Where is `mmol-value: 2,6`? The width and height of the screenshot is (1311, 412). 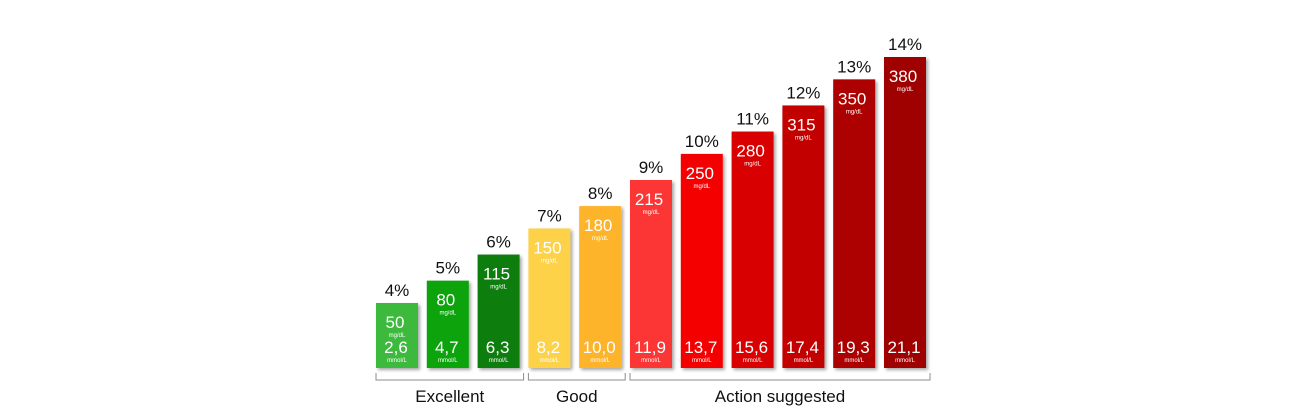
mmol-value: 2,6 is located at coordinates (396, 347).